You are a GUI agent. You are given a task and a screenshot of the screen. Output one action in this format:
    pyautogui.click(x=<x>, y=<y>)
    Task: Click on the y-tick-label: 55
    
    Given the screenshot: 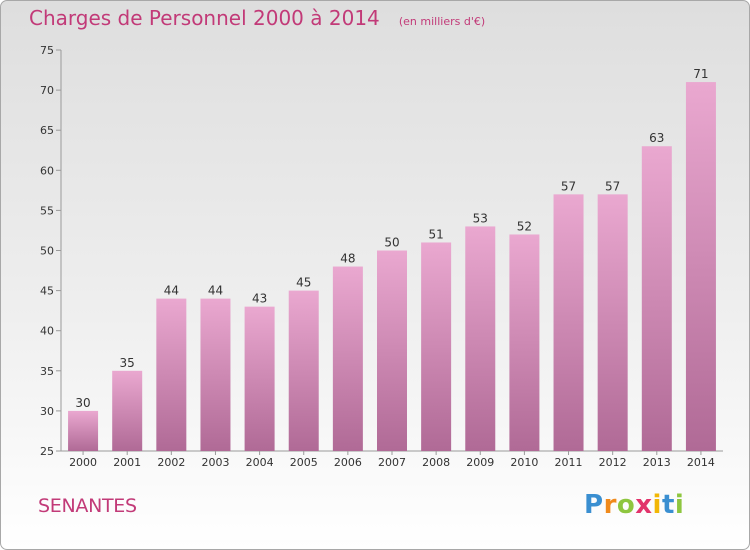 What is the action you would take?
    pyautogui.click(x=47, y=210)
    